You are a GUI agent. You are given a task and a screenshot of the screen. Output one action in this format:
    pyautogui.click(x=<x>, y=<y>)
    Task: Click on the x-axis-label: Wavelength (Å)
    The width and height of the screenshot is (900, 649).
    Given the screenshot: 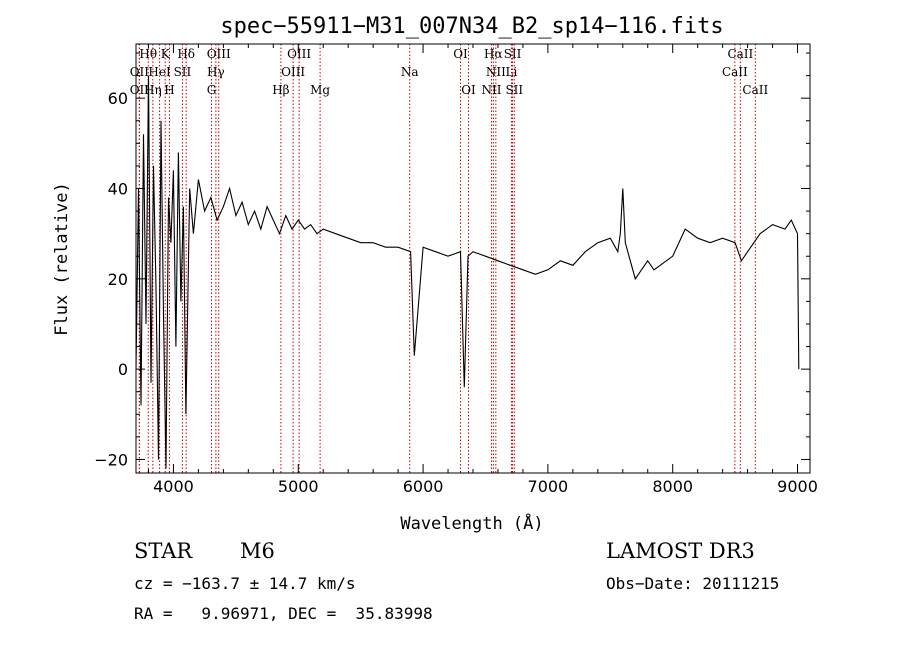 What is the action you would take?
    pyautogui.click(x=471, y=523)
    